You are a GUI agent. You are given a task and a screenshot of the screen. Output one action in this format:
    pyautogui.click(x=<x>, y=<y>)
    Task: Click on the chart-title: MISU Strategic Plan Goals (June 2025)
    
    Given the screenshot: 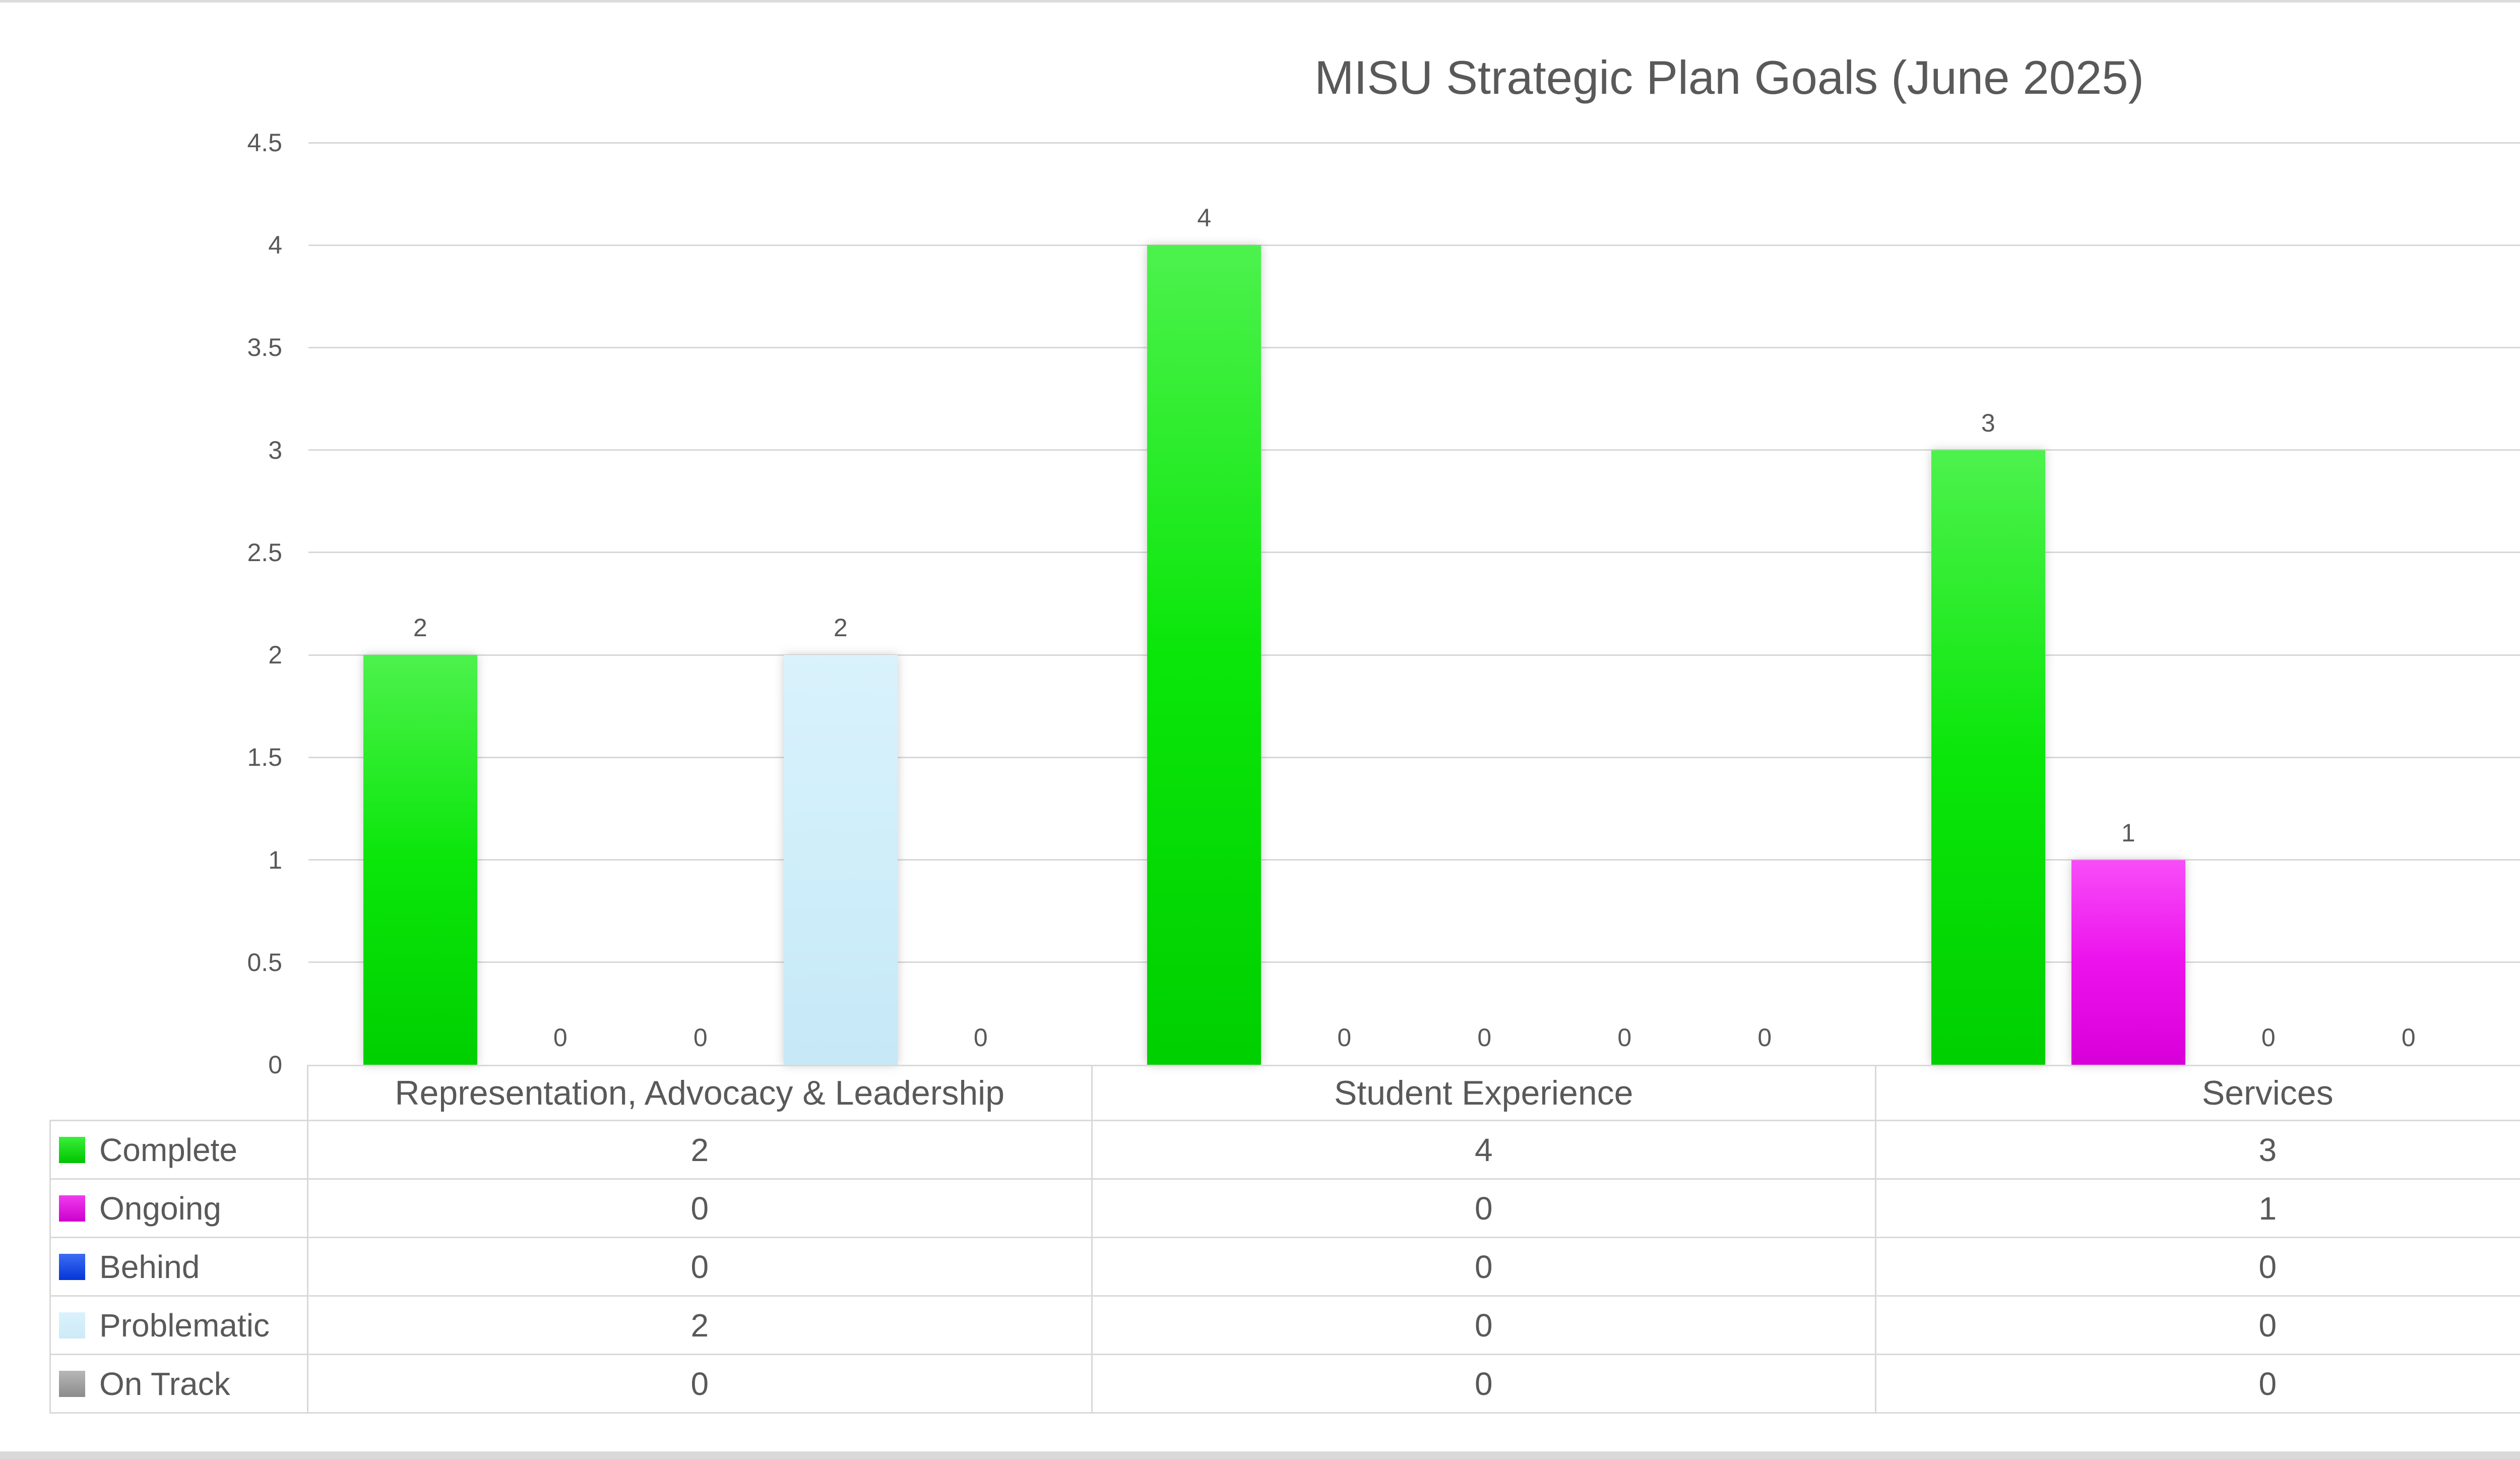 What is the action you would take?
    pyautogui.click(x=1729, y=77)
    